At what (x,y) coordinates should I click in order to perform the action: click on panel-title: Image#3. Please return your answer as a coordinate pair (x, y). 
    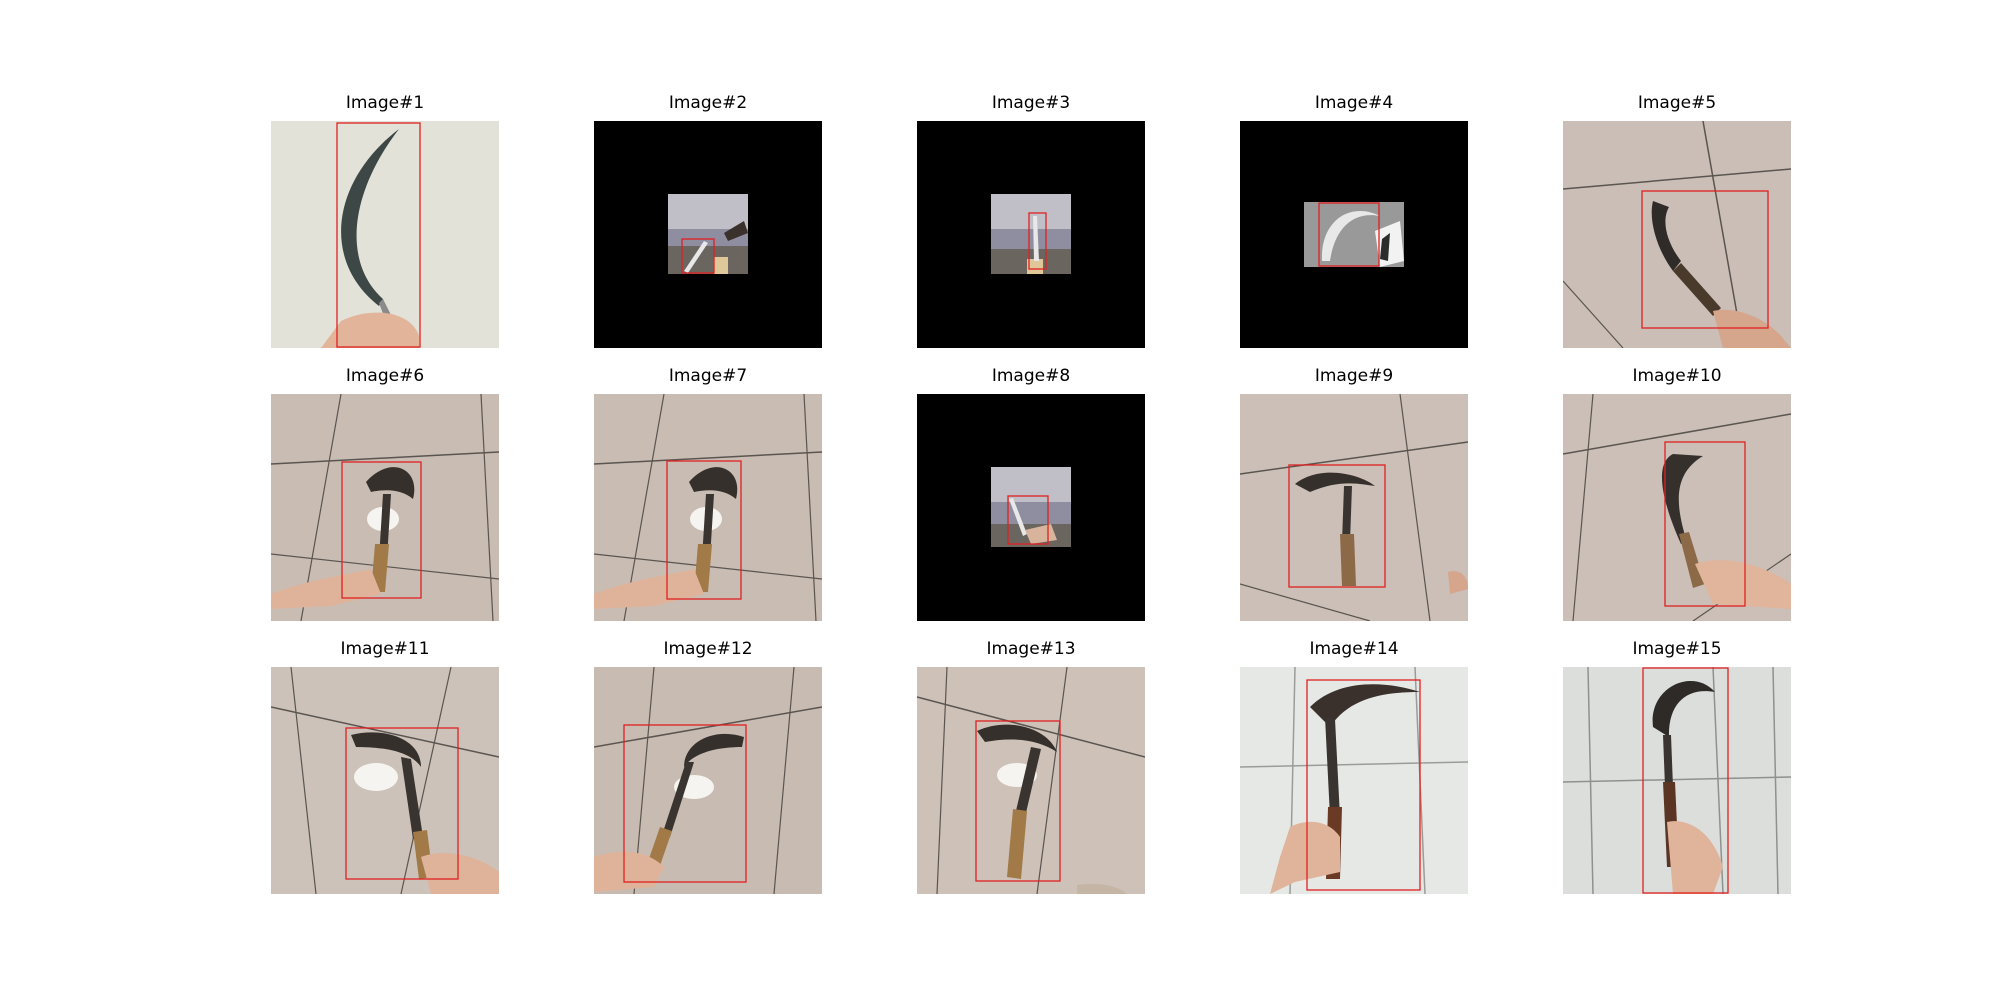
    Looking at the image, I should click on (1031, 103).